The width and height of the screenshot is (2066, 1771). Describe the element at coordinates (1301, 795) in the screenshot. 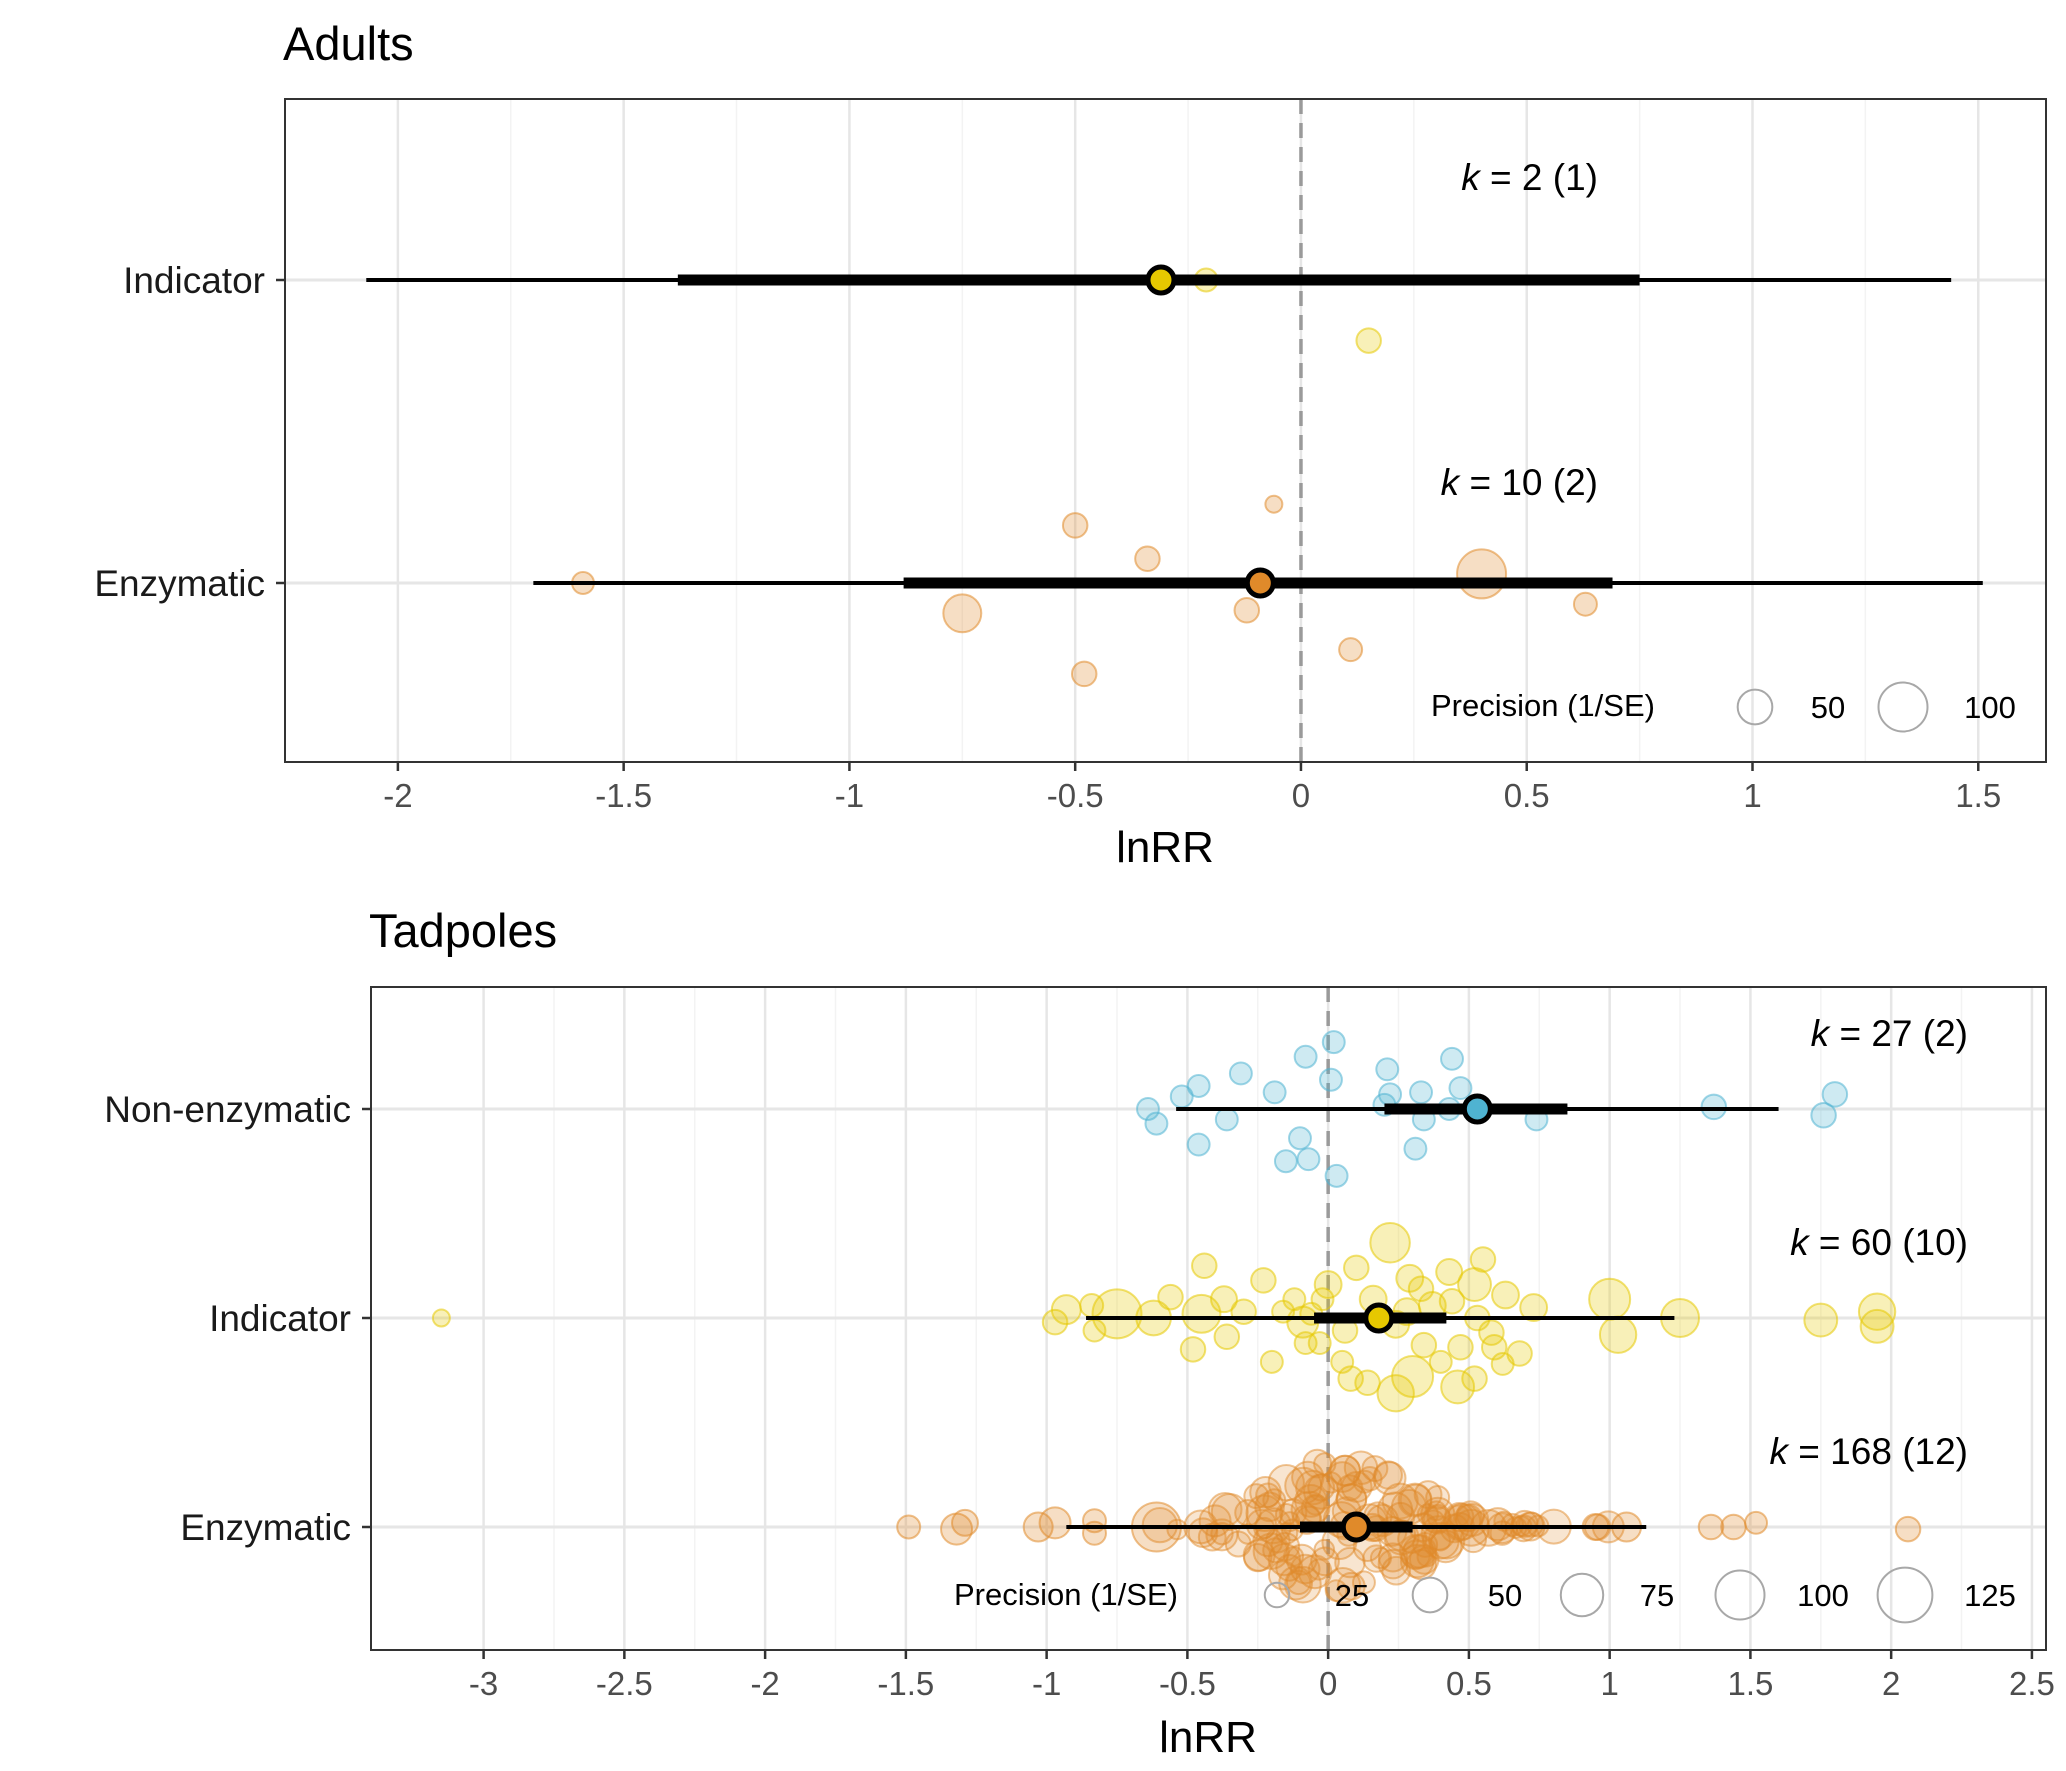

I see `x-tick-label: 0` at that location.